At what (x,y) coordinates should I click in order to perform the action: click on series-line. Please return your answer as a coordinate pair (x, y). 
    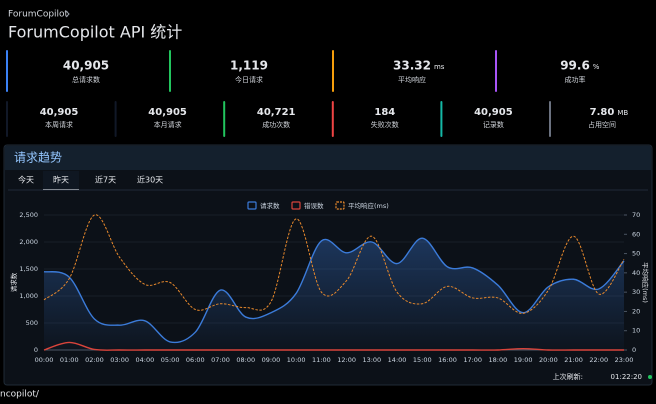
    Looking at the image, I should click on (333, 346).